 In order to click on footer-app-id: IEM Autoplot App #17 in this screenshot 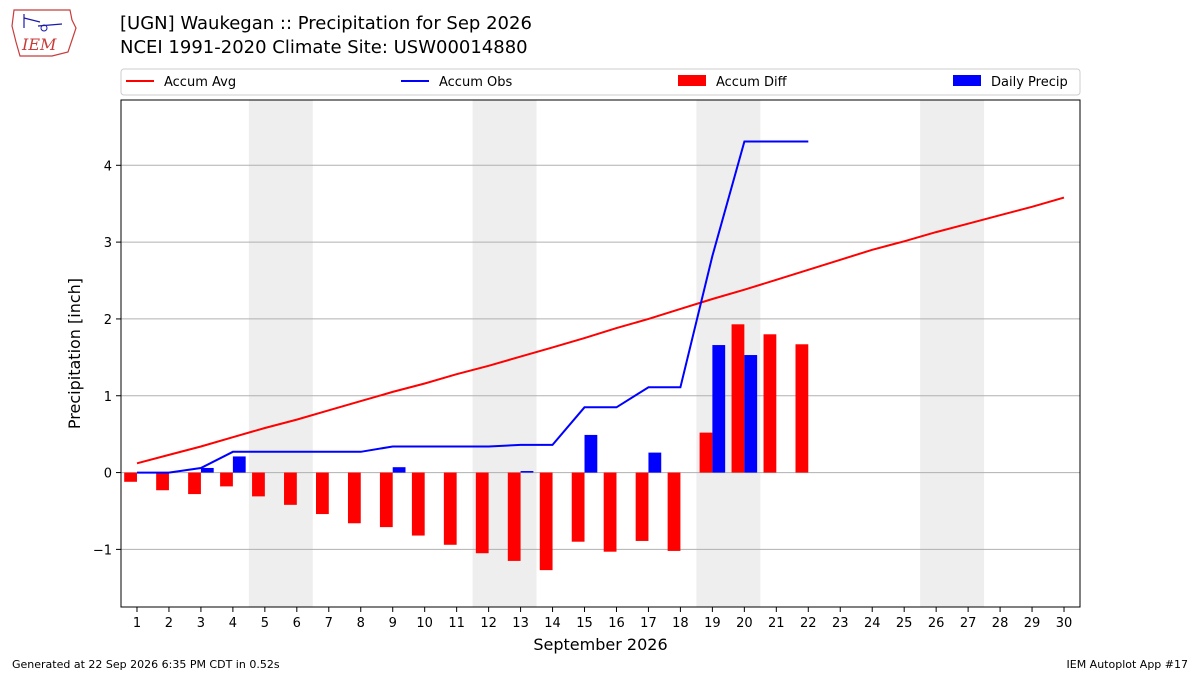, I will do `click(1127, 664)`.